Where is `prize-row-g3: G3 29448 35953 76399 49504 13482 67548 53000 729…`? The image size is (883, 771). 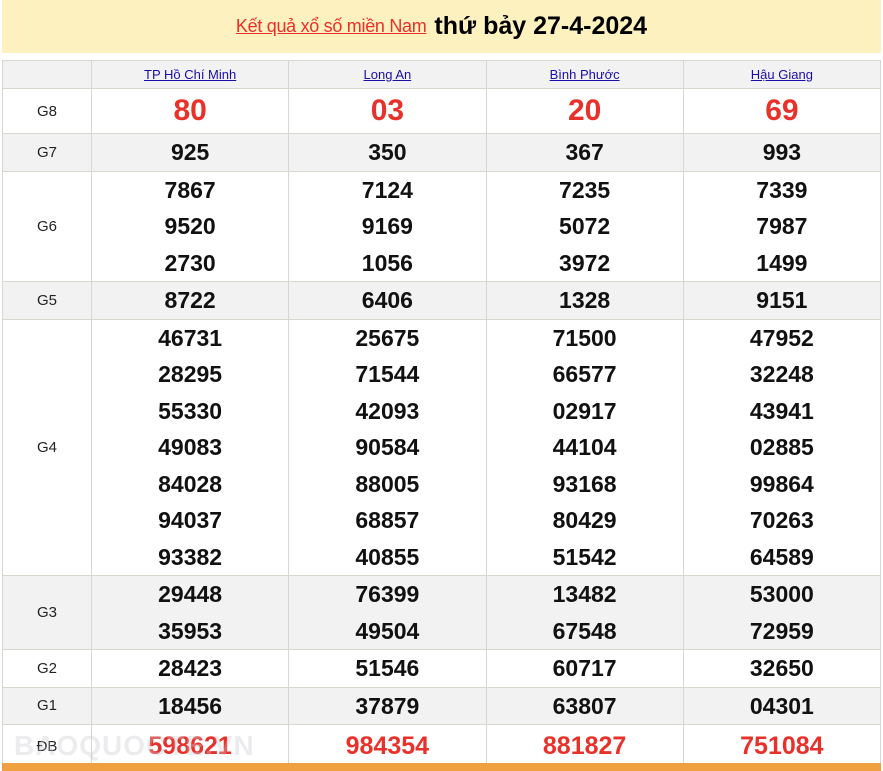 prize-row-g3: G3 29448 35953 76399 49504 13482 67548 53000 729… is located at coordinates (442, 612).